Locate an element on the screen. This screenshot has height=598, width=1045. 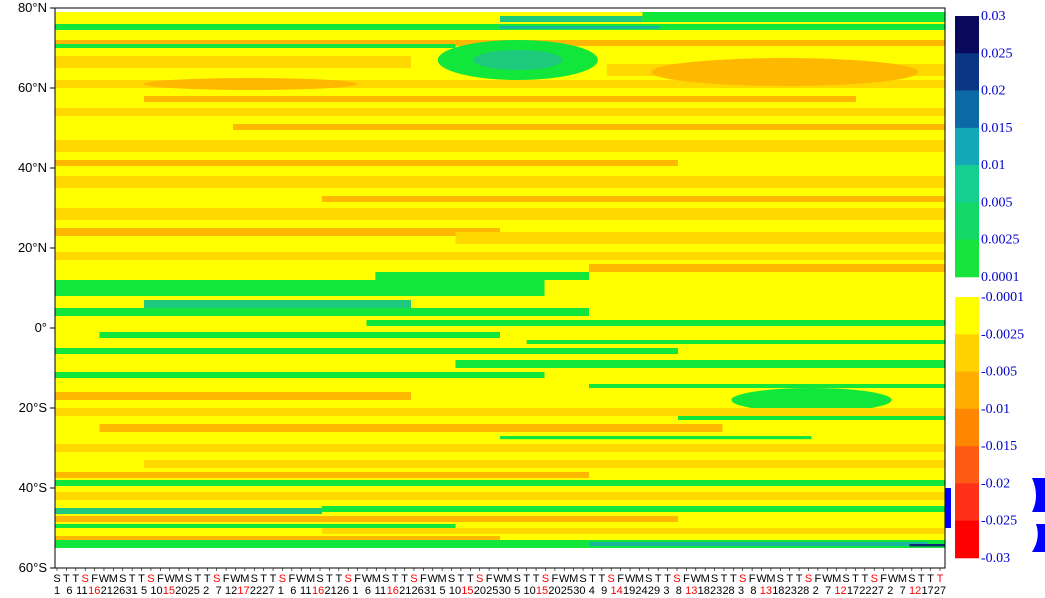
y-tick-label: 80°N is located at coordinates (32, 7).